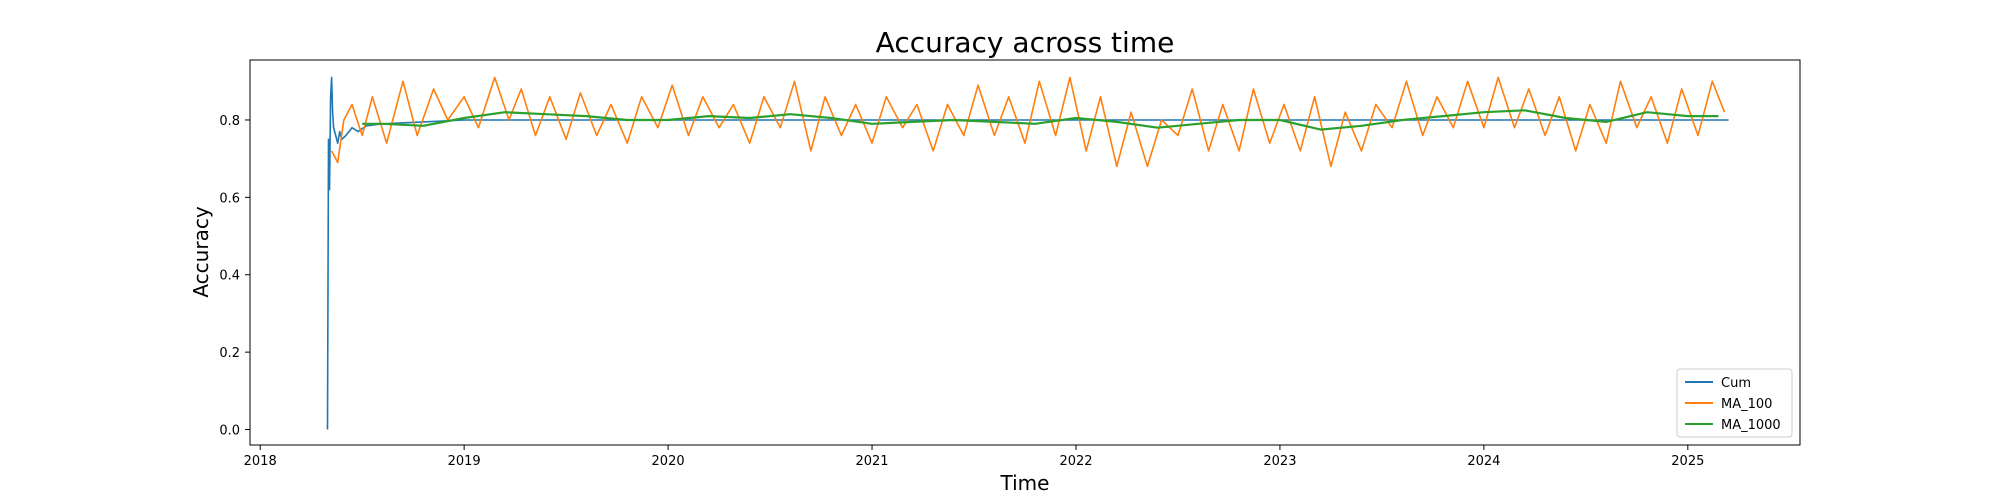 The image size is (2000, 500). I want to click on y-axis-ticks: 0.0 0.2 0.4 0.6 0.8, so click(234, 276).